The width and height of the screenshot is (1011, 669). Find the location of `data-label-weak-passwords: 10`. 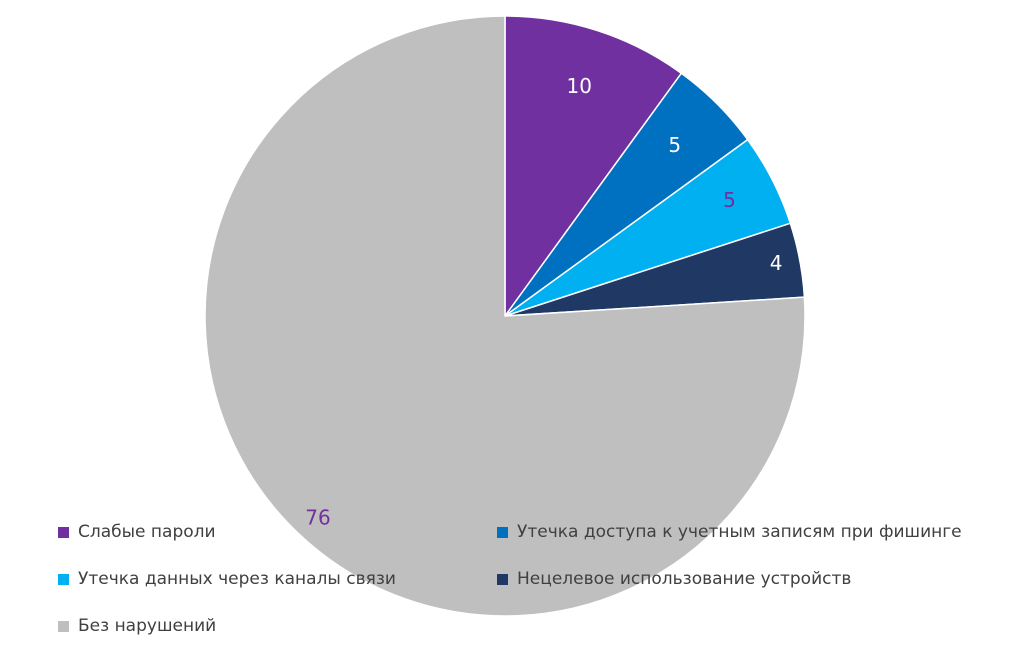

data-label-weak-passwords: 10 is located at coordinates (578, 86).